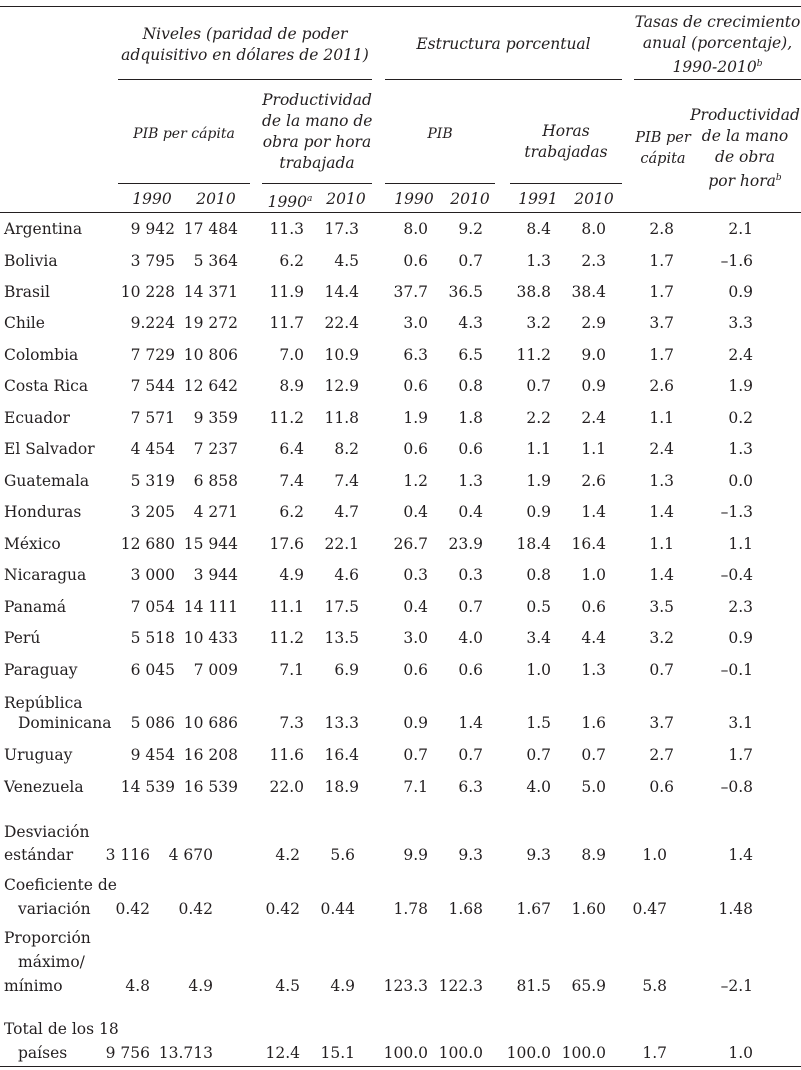 The height and width of the screenshot is (1070, 801). What do you see at coordinates (566, 183) in the screenshot?
I see `horas-subrule` at bounding box center [566, 183].